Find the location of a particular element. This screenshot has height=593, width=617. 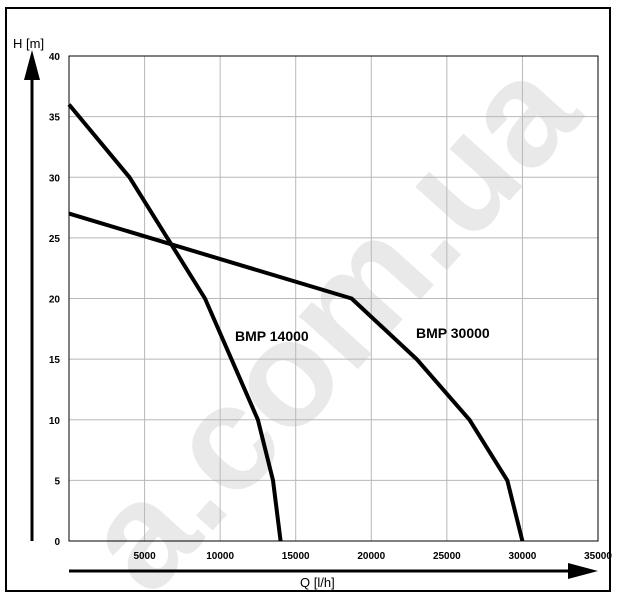

y-axis-arrowhead is located at coordinates (32, 65).